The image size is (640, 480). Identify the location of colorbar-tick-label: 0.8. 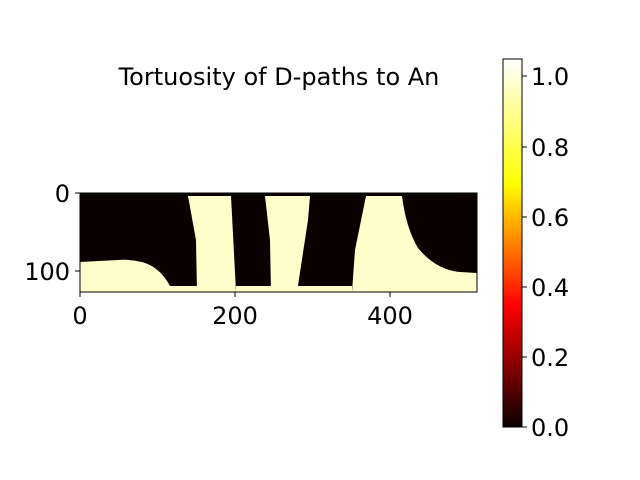
(550, 148).